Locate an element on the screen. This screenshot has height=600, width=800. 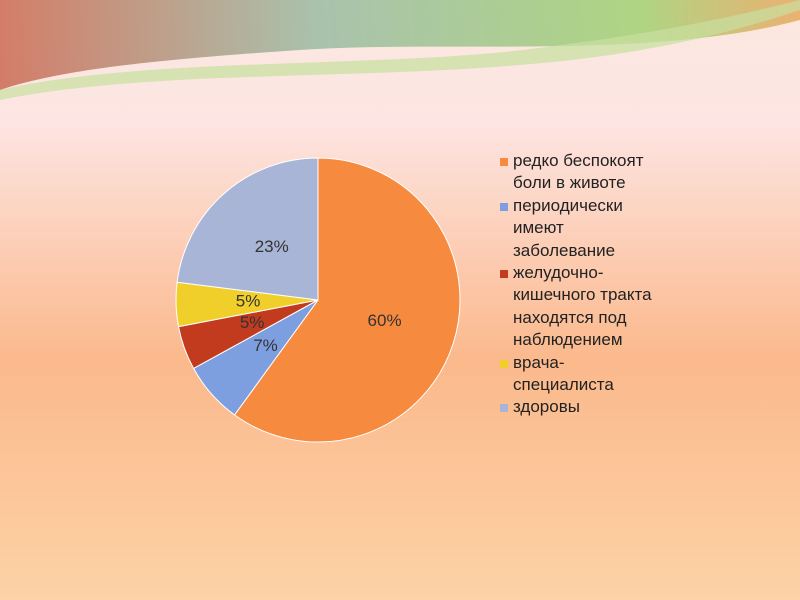
data-label: 23% is located at coordinates (272, 246).